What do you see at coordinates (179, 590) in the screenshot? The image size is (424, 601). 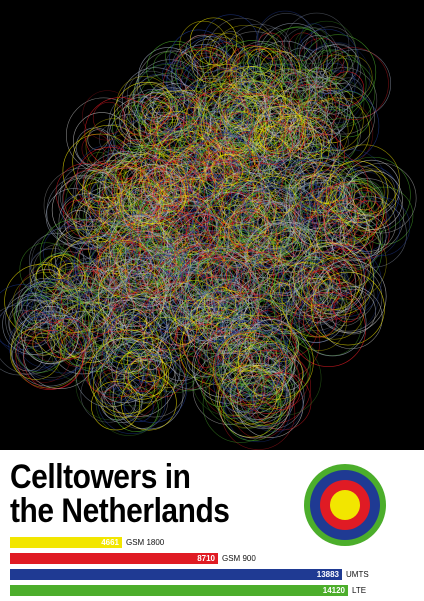 I see `legend-bar-lte: 14120` at bounding box center [179, 590].